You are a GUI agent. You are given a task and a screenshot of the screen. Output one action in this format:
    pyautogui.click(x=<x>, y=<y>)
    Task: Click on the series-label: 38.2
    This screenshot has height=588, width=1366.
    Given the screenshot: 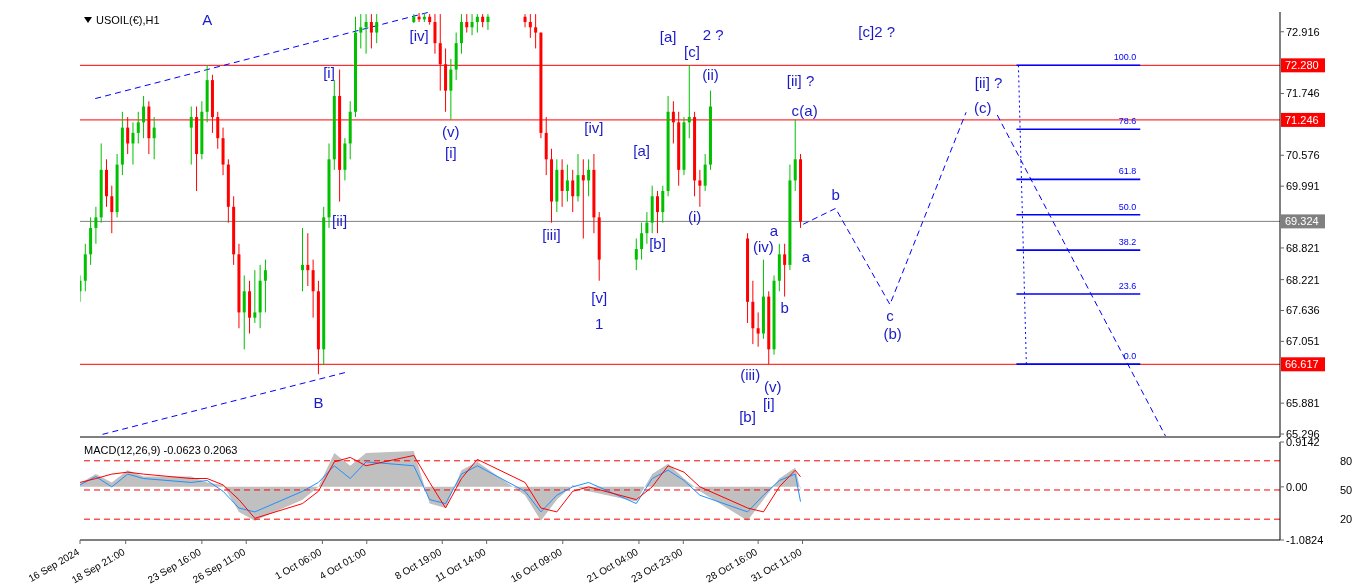 What is the action you would take?
    pyautogui.click(x=1127, y=242)
    